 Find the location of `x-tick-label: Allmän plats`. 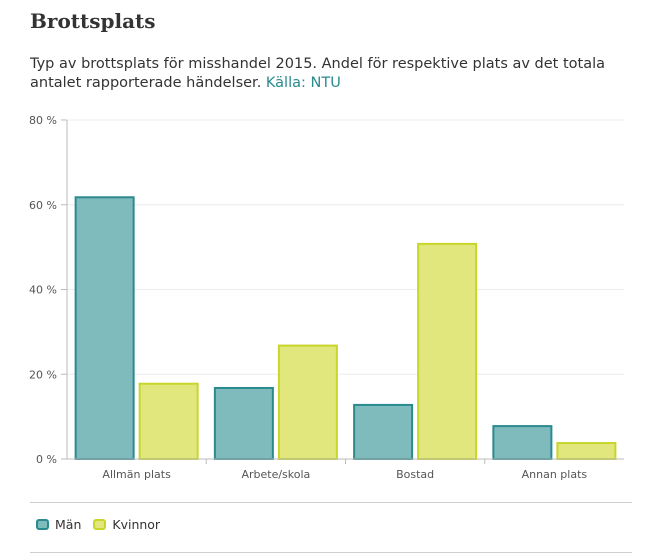

x-tick-label: Allmän plats is located at coordinates (136, 474).